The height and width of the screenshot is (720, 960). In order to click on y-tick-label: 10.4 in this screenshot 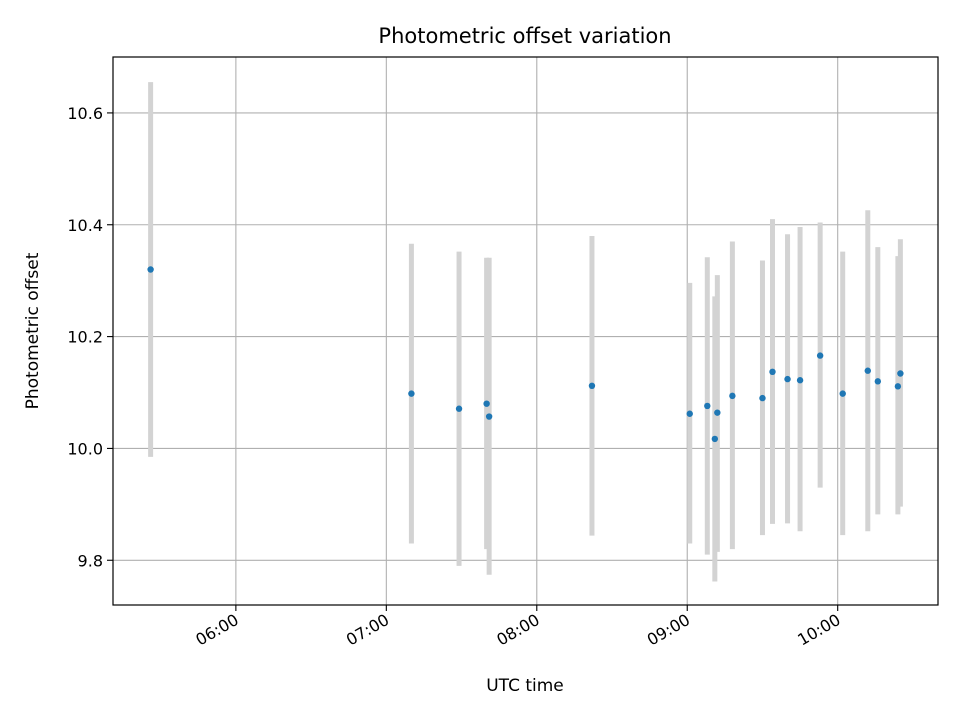, I will do `click(85, 225)`.